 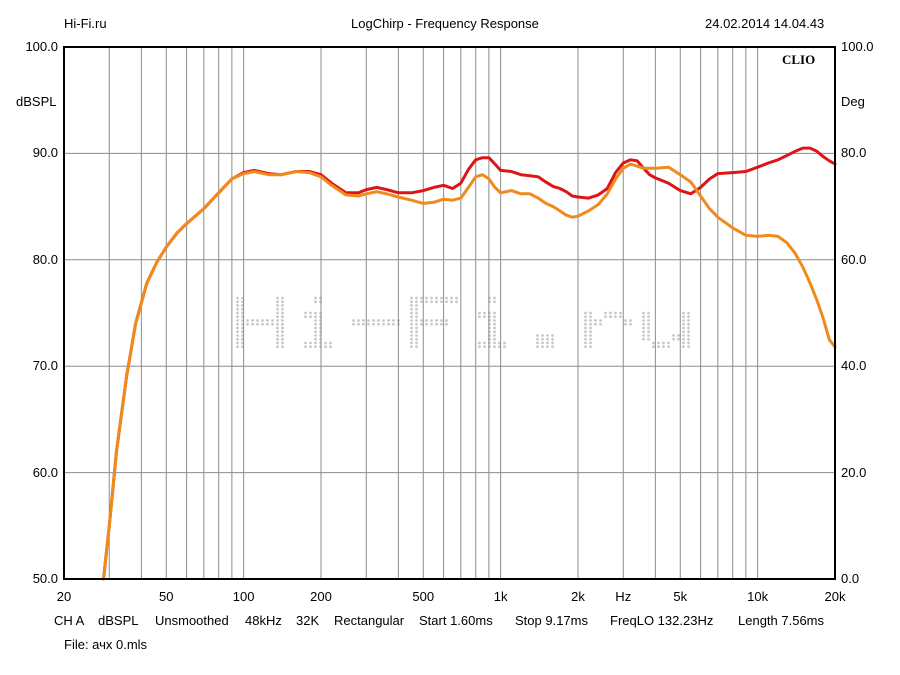 I want to click on clio-brand-label: CLIO, so click(x=799, y=59).